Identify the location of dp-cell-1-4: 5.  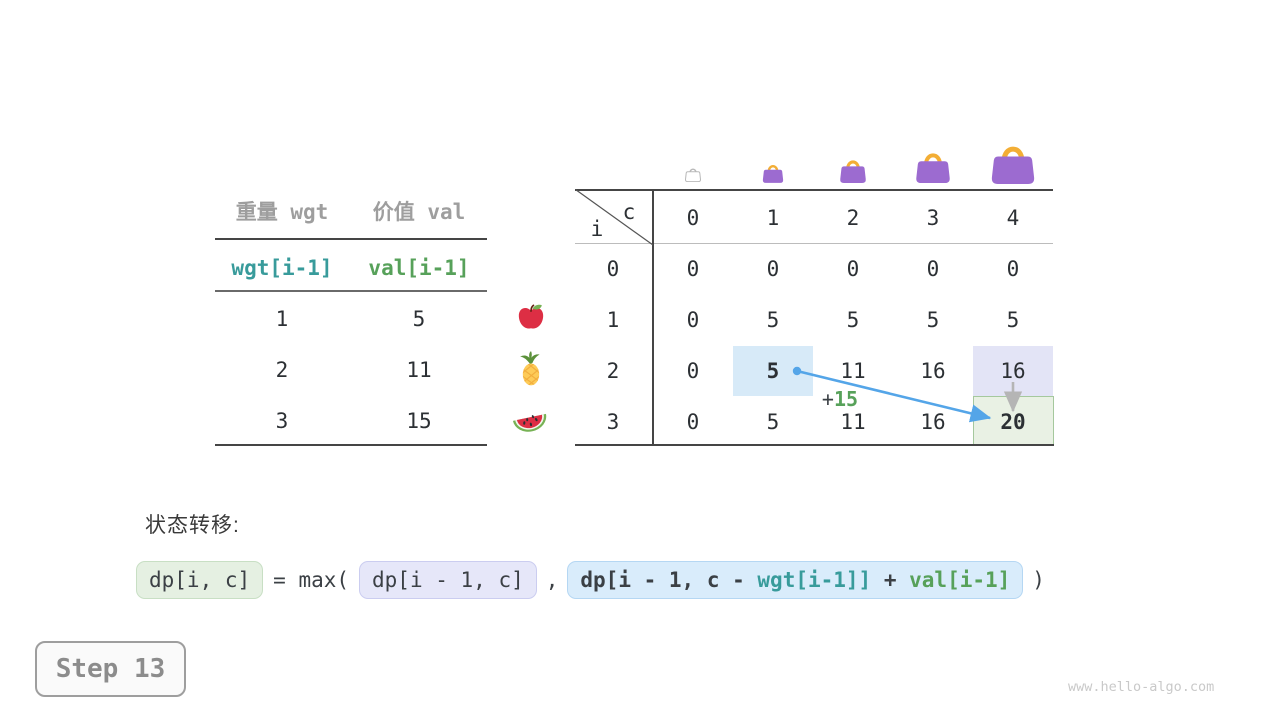
(1013, 320).